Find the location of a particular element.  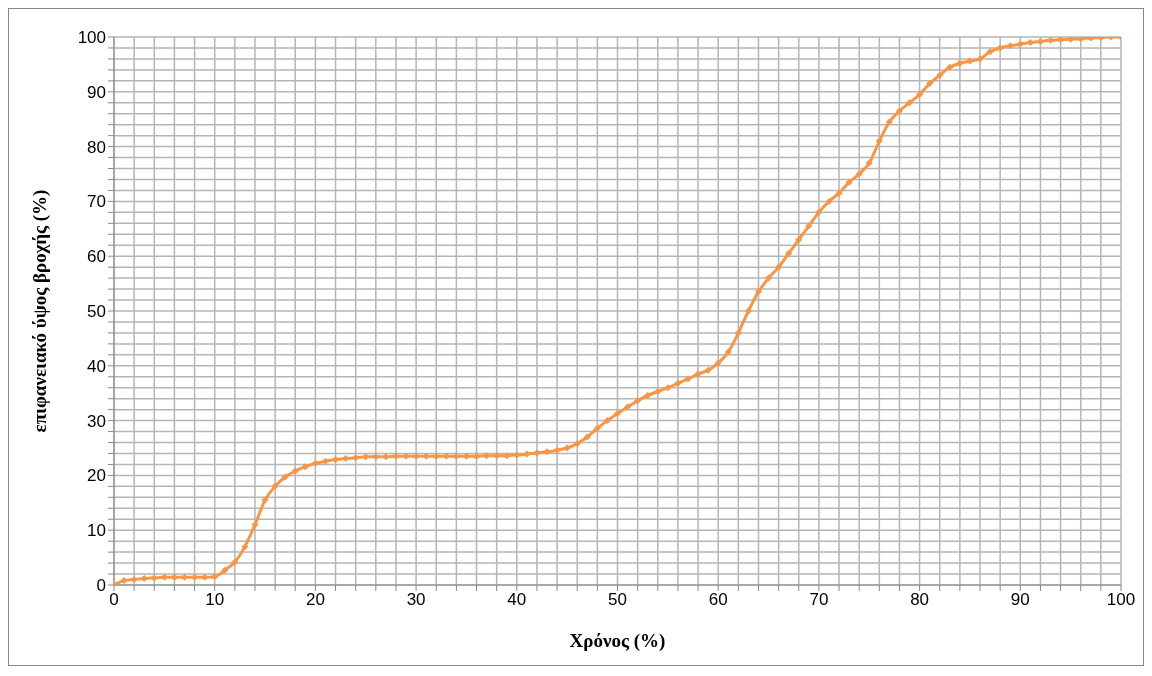

x-axis-title: Χρόνος (%) is located at coordinates (617, 641).